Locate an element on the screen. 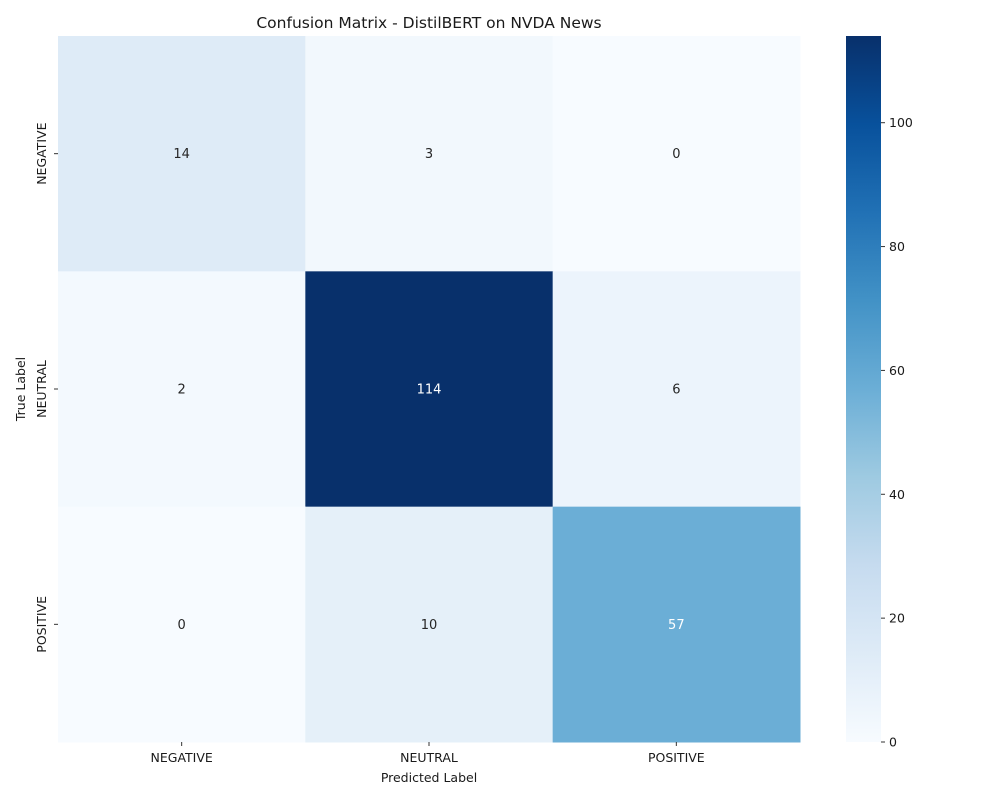  colorbar-tick-label: 100 is located at coordinates (901, 122).